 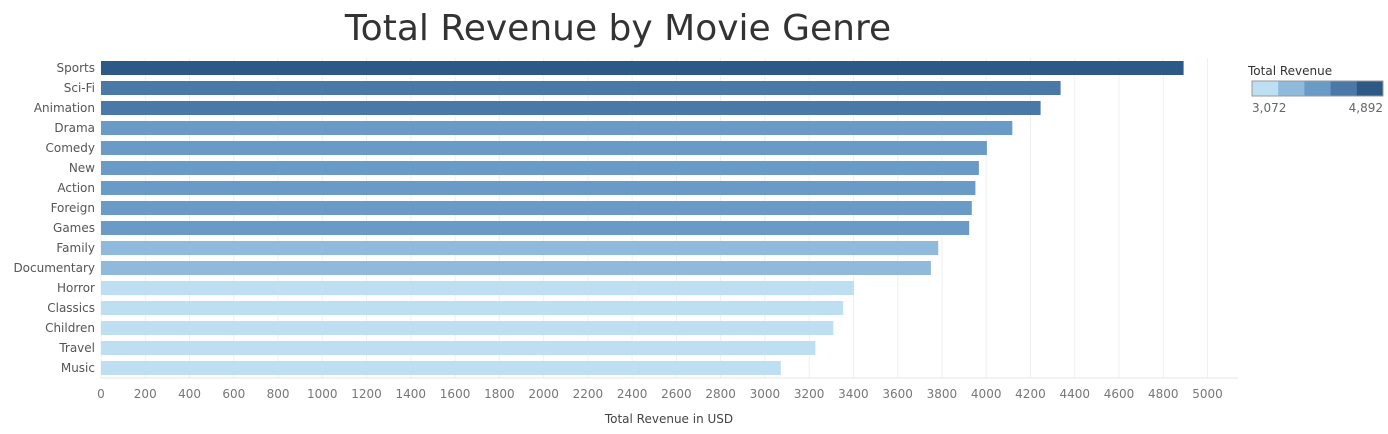 What do you see at coordinates (278, 394) in the screenshot?
I see `x-tick-label: 800` at bounding box center [278, 394].